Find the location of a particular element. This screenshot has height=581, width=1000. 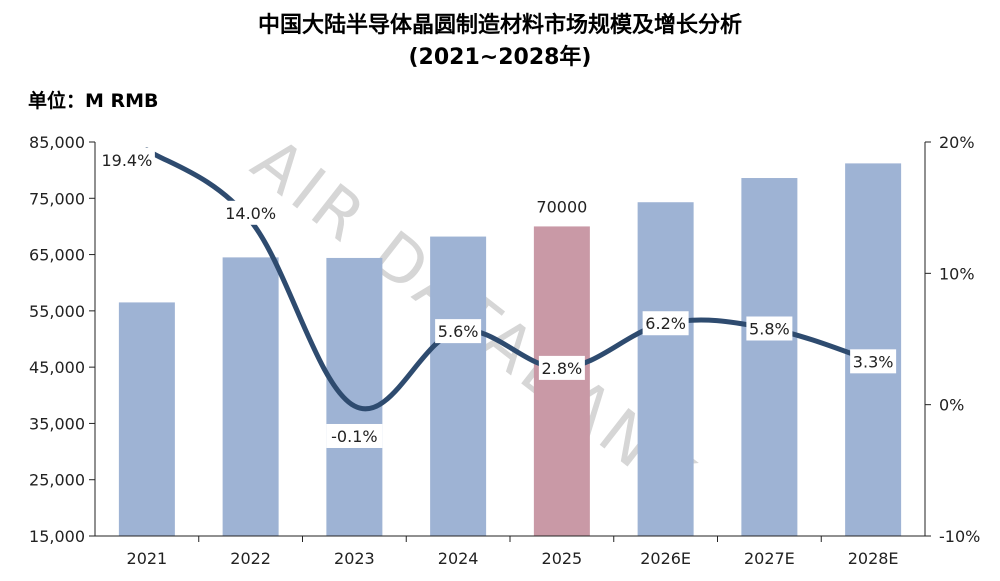

chart-subtitle: (2021~2028年) is located at coordinates (500, 57).